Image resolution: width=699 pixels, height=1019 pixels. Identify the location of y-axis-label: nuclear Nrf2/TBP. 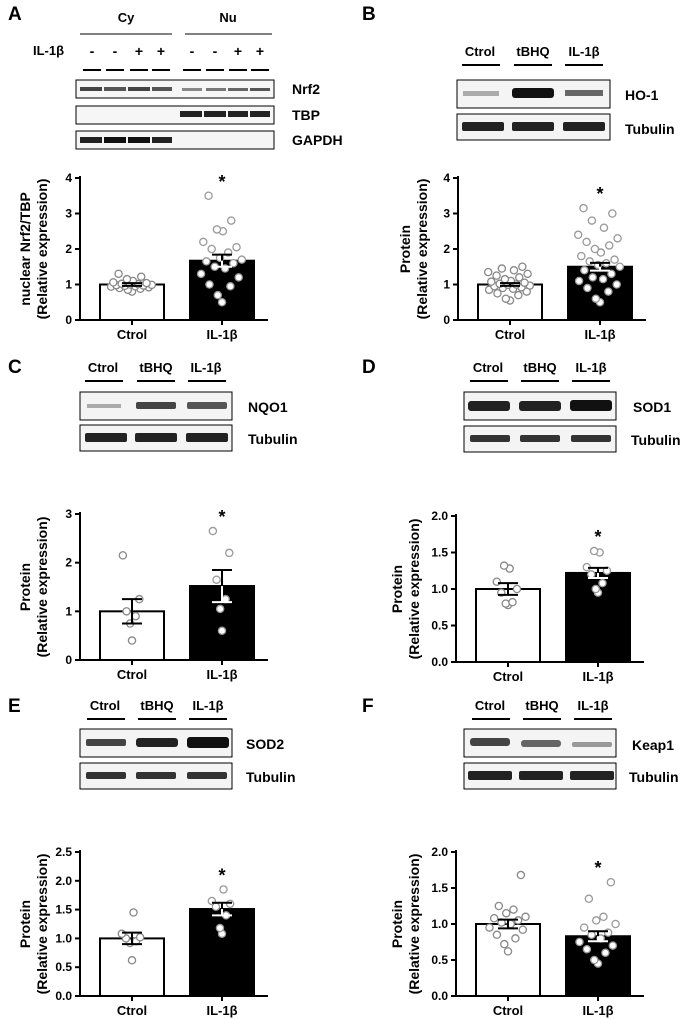
(25, 249).